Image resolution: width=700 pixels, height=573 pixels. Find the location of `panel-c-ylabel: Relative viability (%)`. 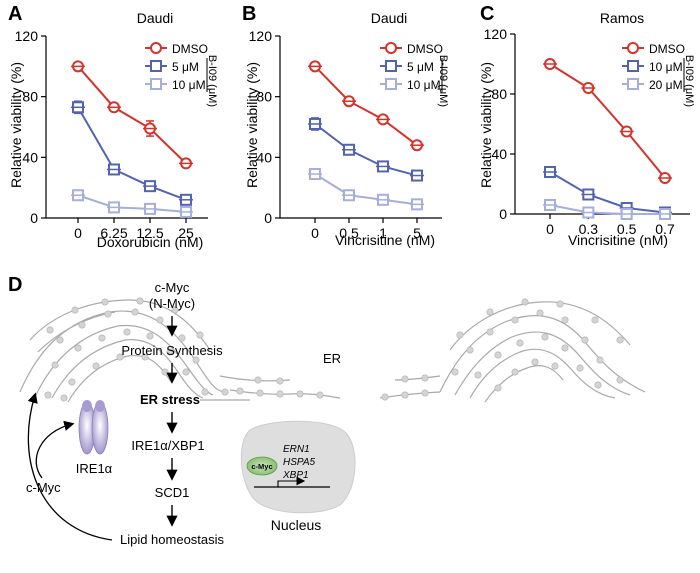

panel-c-ylabel: Relative viability (%) is located at coordinates (486, 125).